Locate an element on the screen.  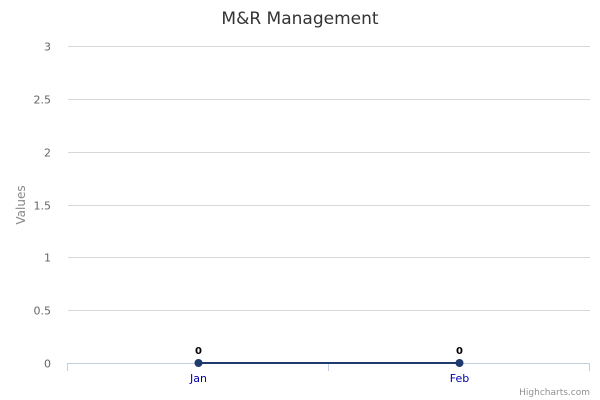
y-tick-label: 2.5 is located at coordinates (43, 100).